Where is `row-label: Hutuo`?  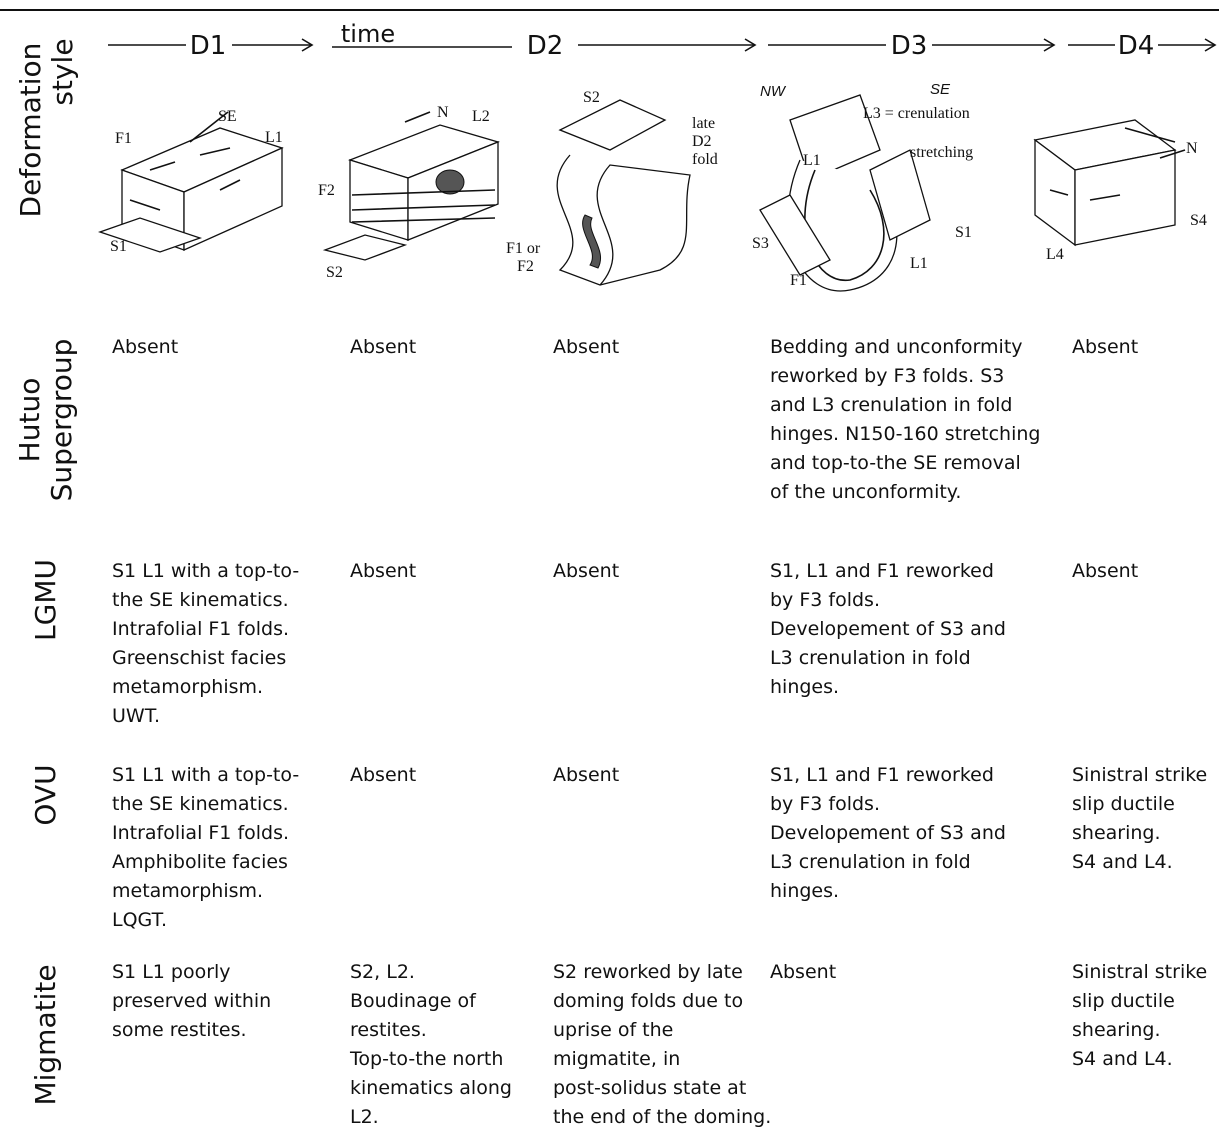
row-label: Hutuo is located at coordinates (29, 420).